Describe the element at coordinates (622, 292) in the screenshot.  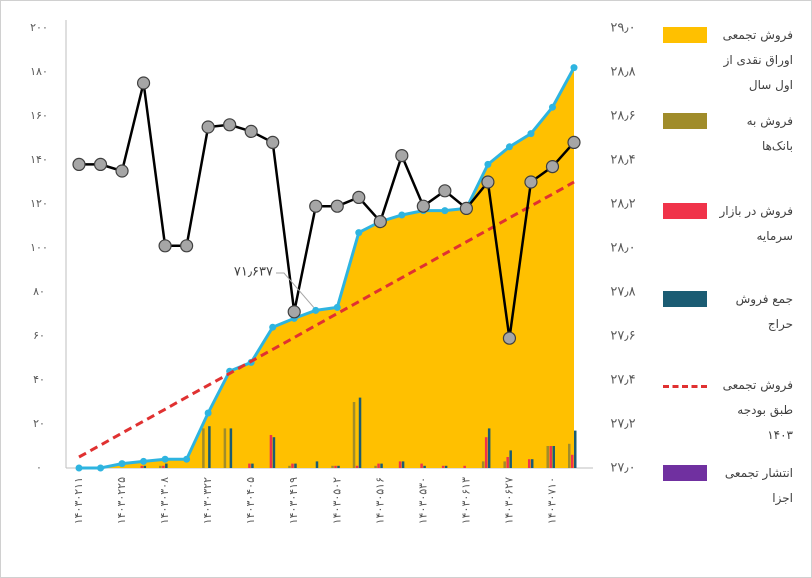
I see `y2-tick-label: ۲۷٫۸` at that location.